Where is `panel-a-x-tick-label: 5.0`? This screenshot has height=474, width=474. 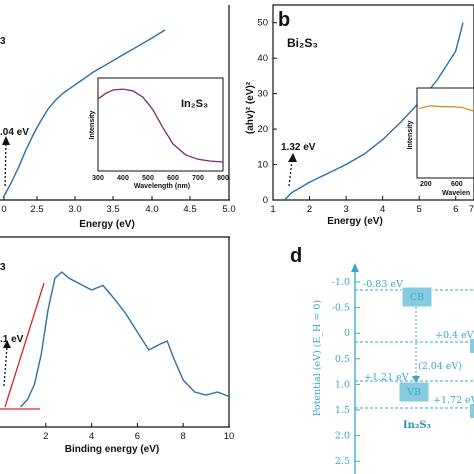 panel-a-x-tick-label: 5.0 is located at coordinates (228, 209).